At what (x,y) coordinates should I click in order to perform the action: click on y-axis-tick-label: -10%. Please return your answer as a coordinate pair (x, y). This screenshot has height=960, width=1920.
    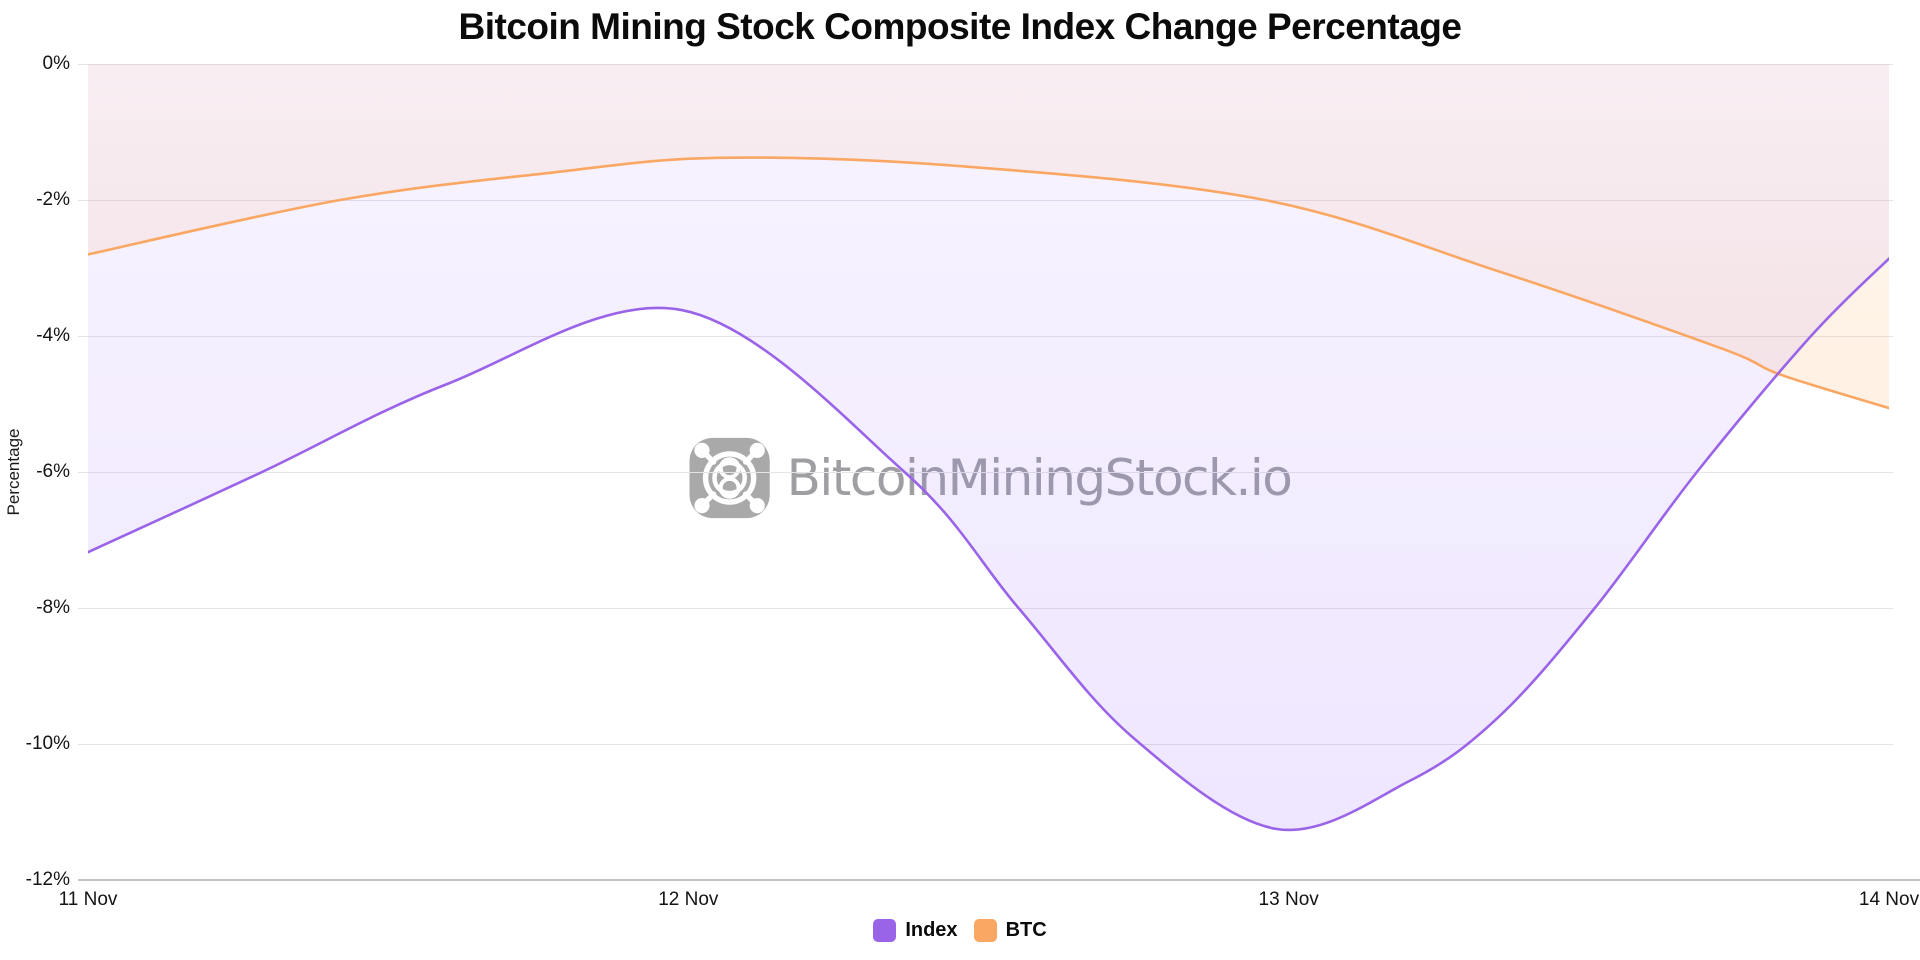
    Looking at the image, I should click on (47, 743).